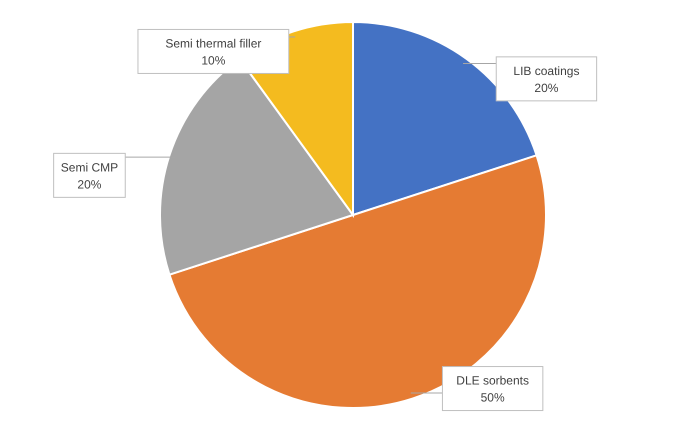 This screenshot has width=692, height=421. Describe the element at coordinates (492, 397) in the screenshot. I see `data-label: 50%` at that location.